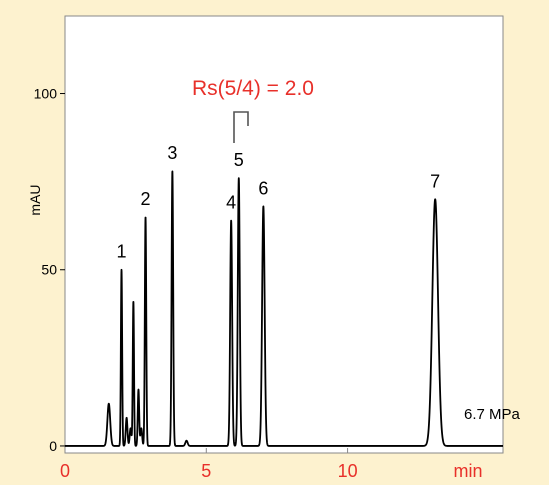 This screenshot has height=485, width=549. What do you see at coordinates (253, 88) in the screenshot?
I see `resolution-annotation: Rs(5/4) = 2.0` at bounding box center [253, 88].